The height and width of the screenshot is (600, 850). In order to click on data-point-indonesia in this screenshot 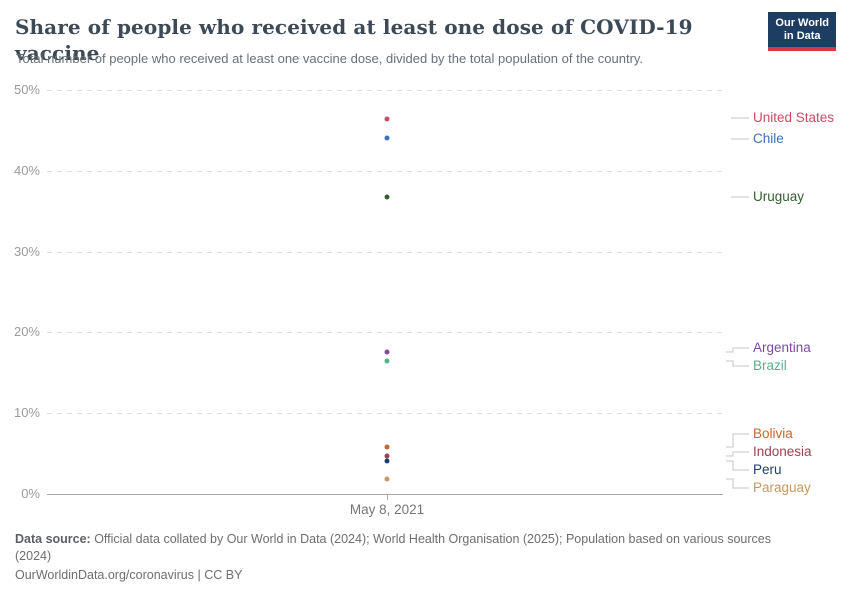, I will do `click(387, 456)`.